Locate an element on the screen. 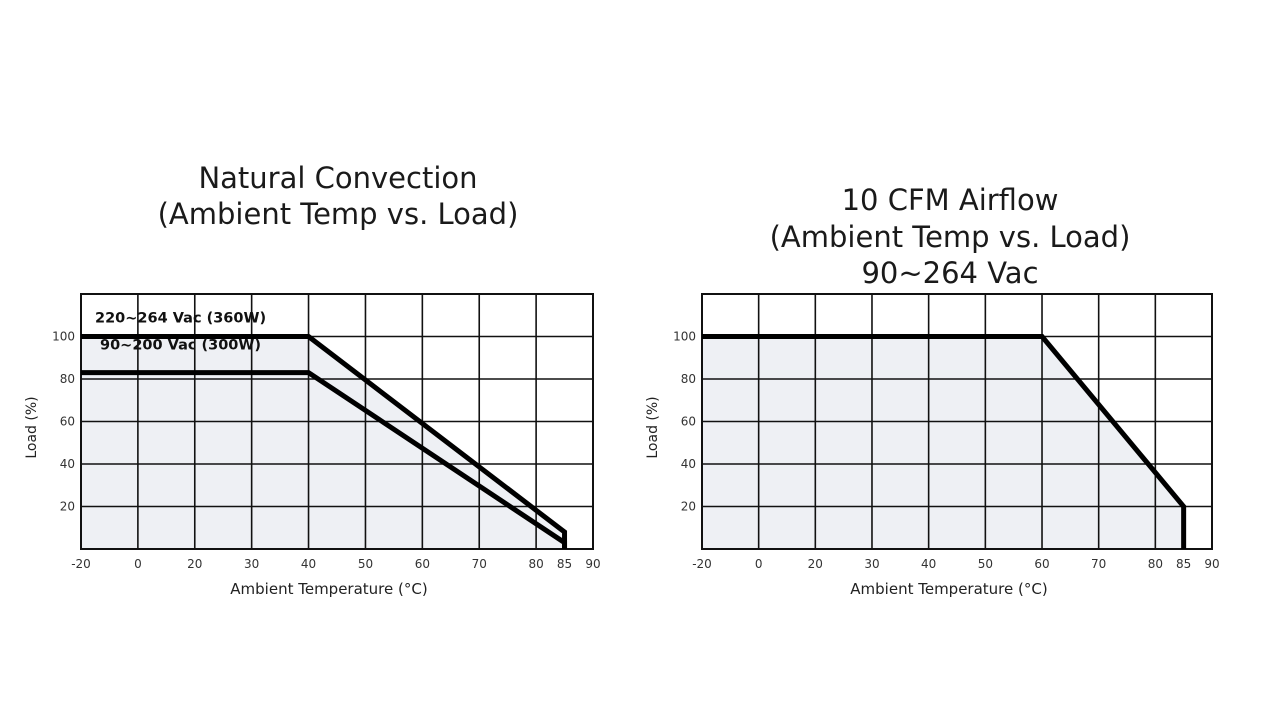  series-label: 220~264 Vac (360W) is located at coordinates (180, 319).